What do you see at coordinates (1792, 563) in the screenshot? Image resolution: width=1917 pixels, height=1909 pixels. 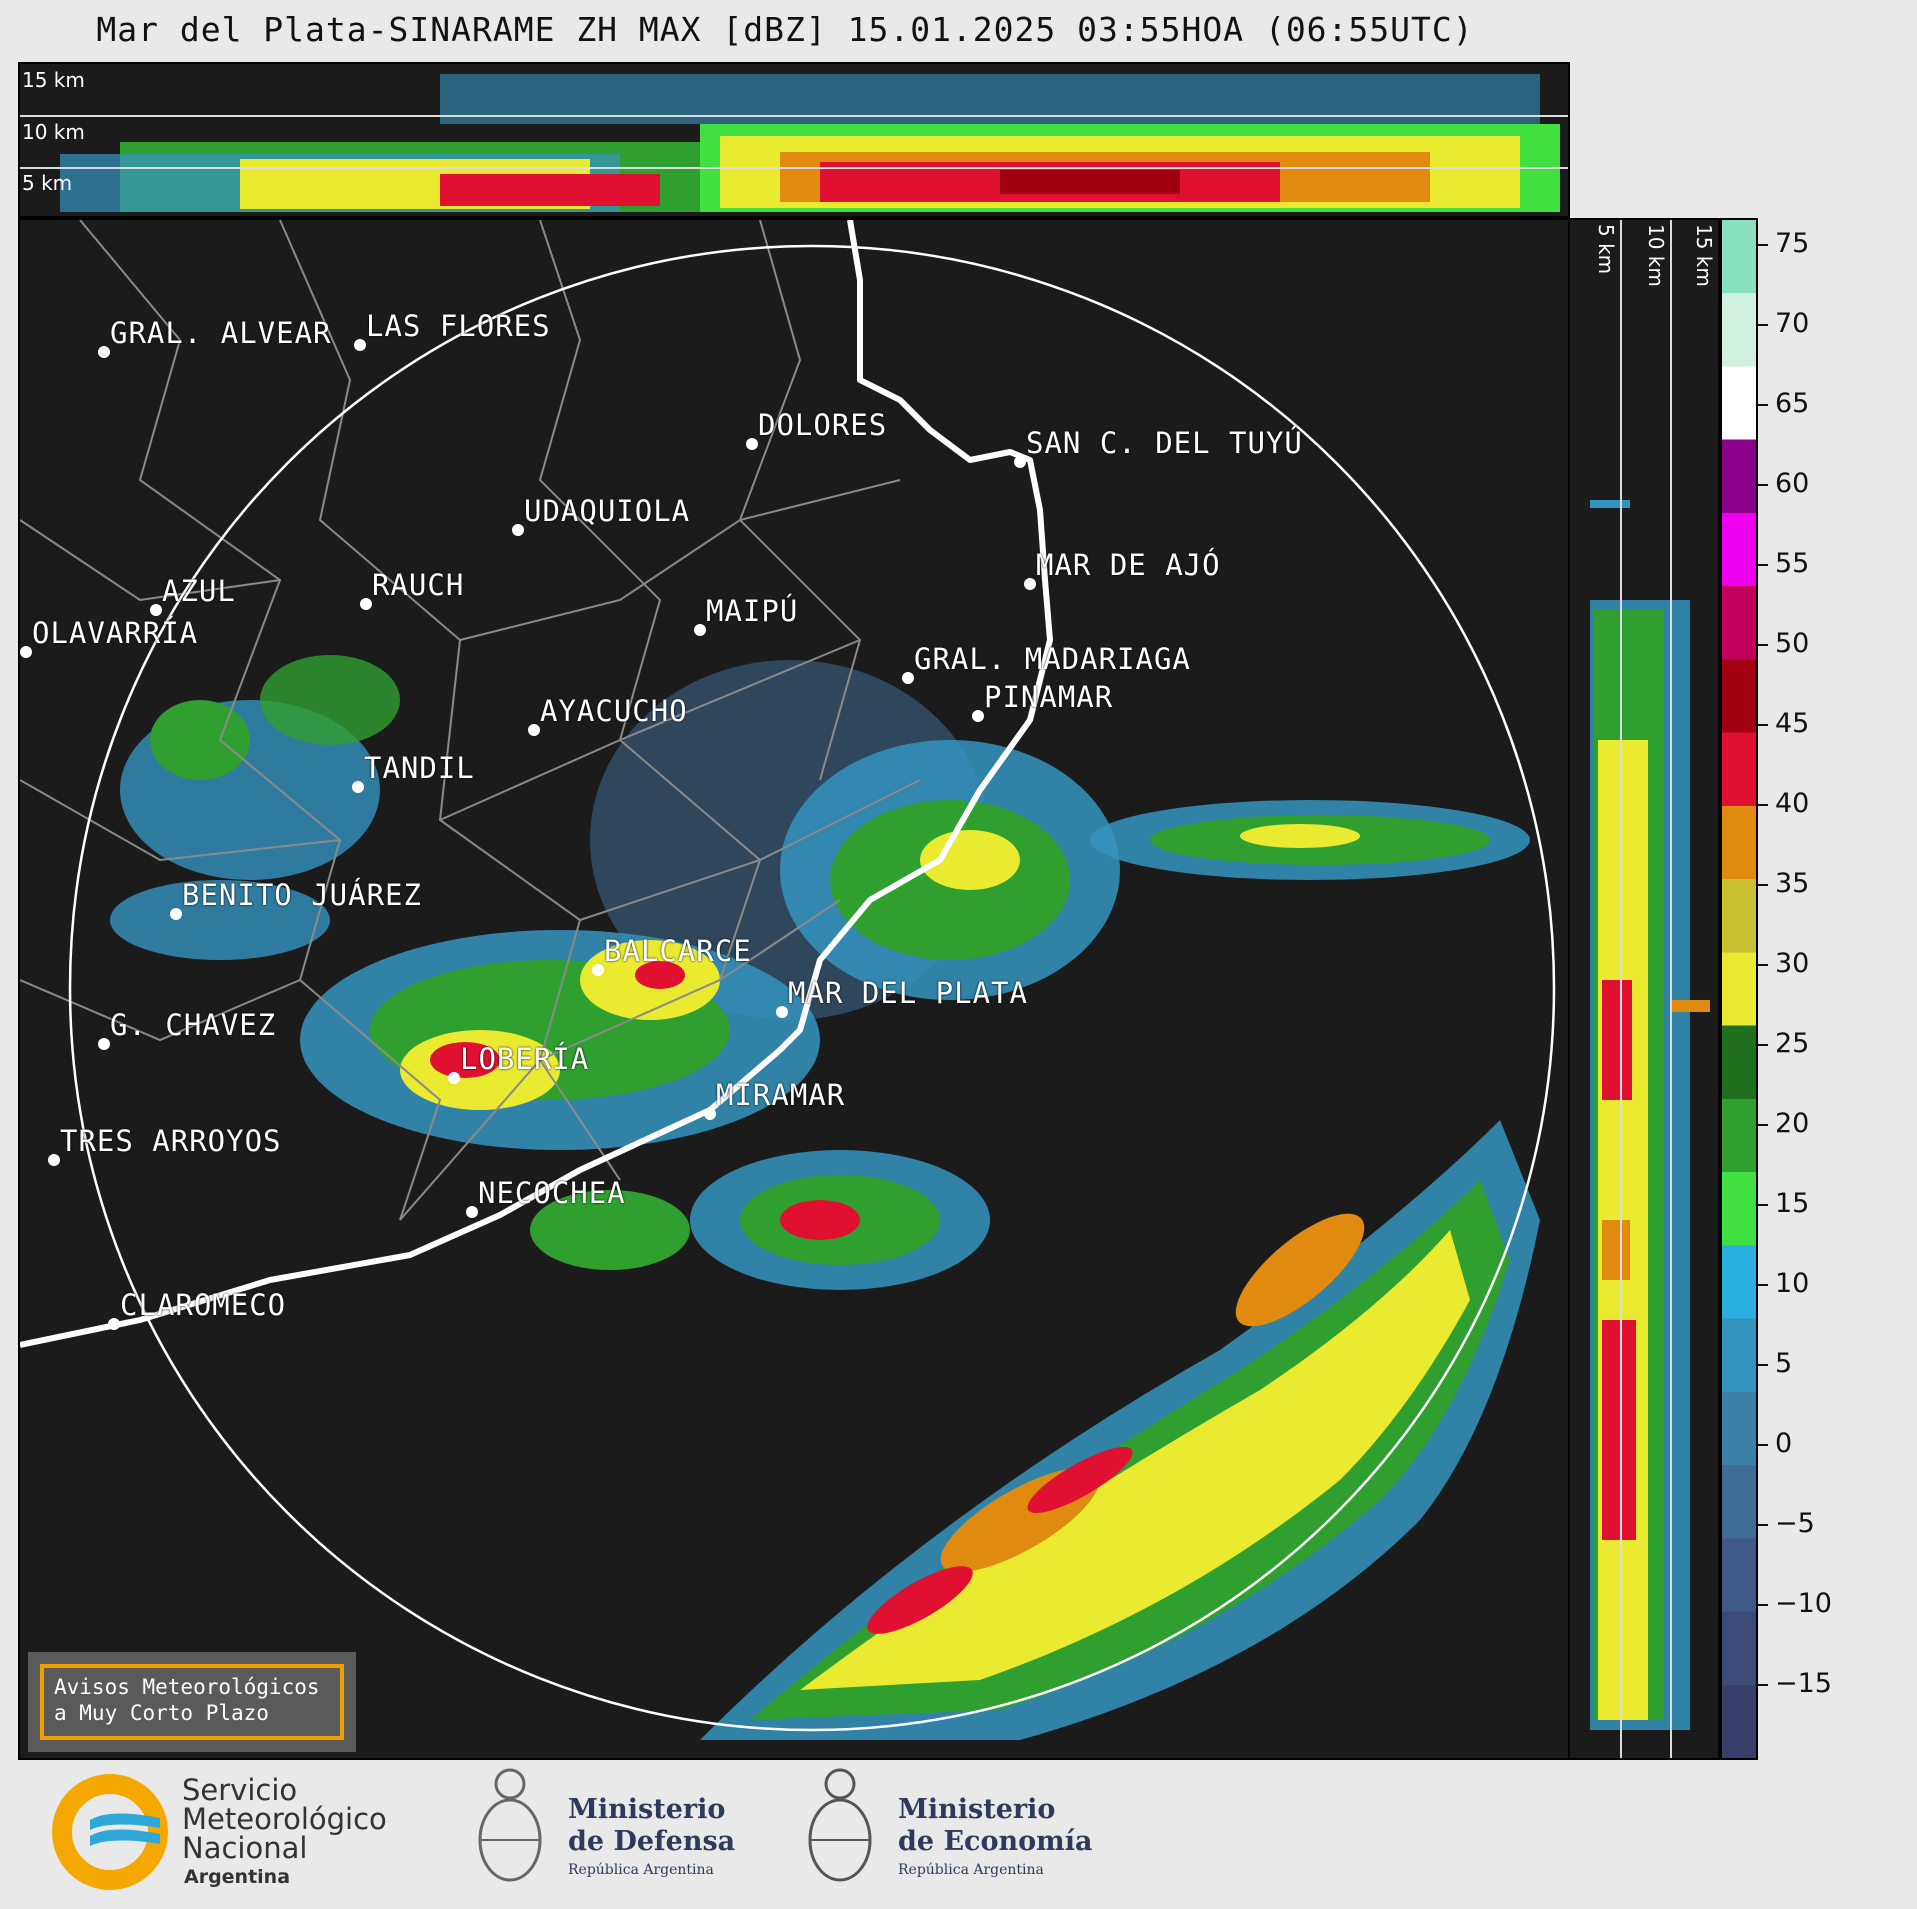 I see `colorbar-tick-label: 55` at bounding box center [1792, 563].